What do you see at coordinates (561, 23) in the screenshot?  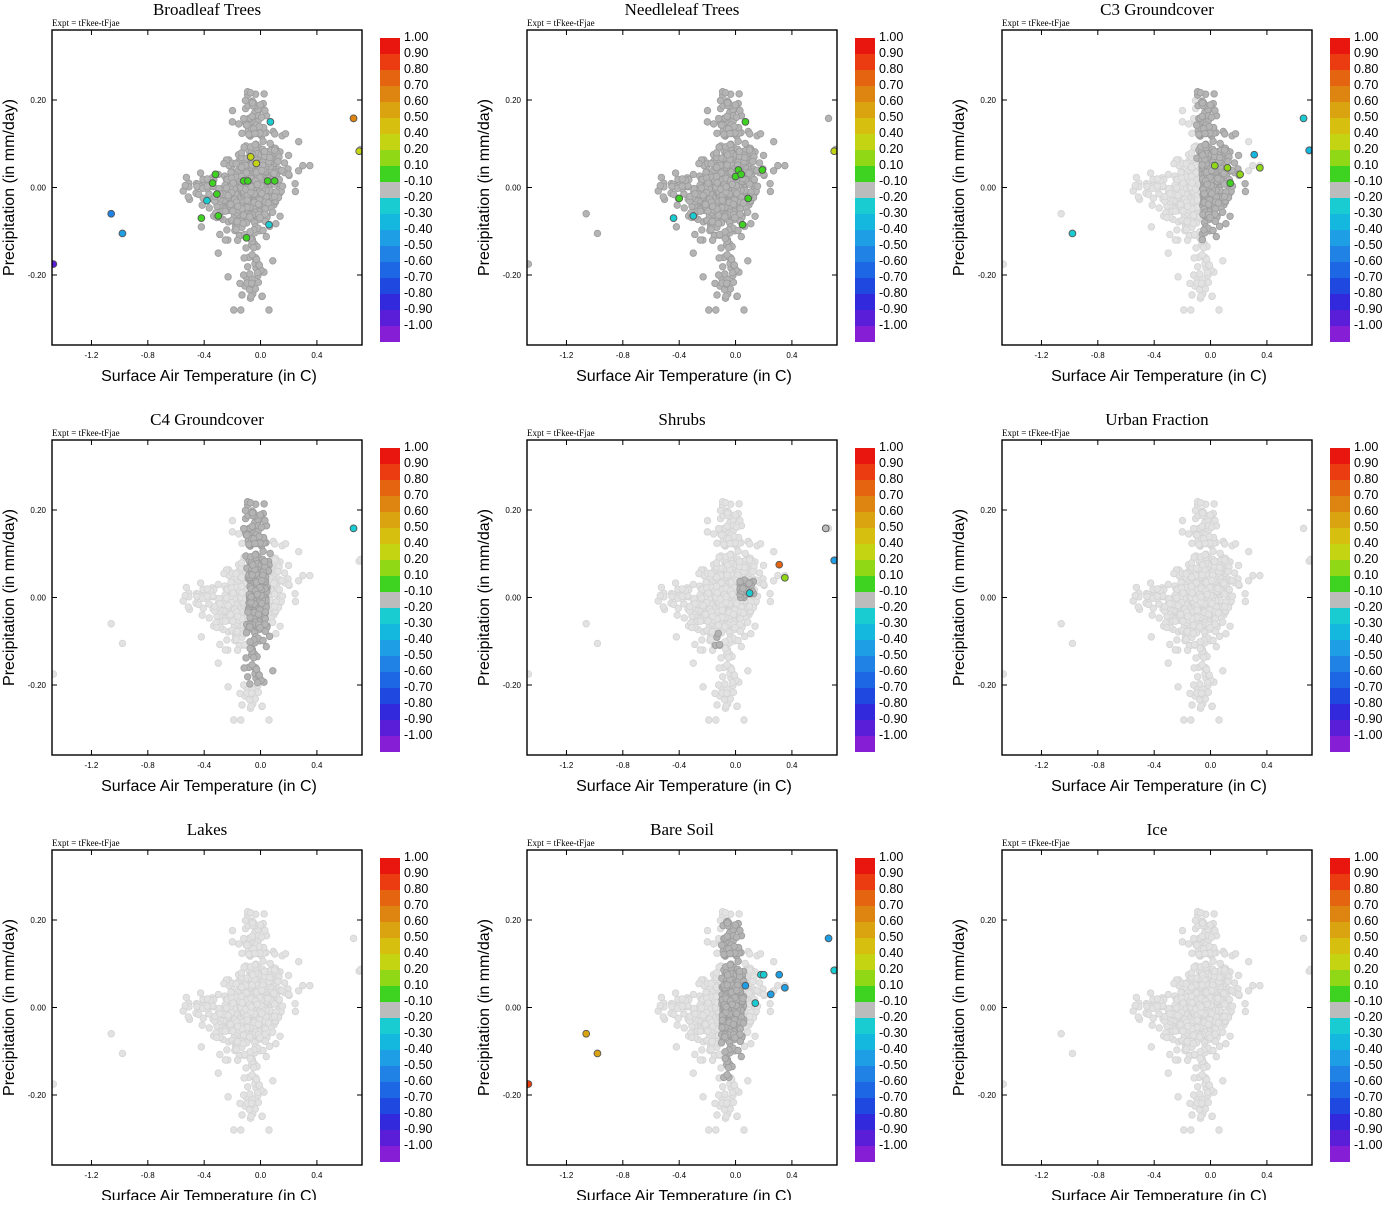 I see `experiment-label: Expt = tFkee-tFjae` at bounding box center [561, 23].